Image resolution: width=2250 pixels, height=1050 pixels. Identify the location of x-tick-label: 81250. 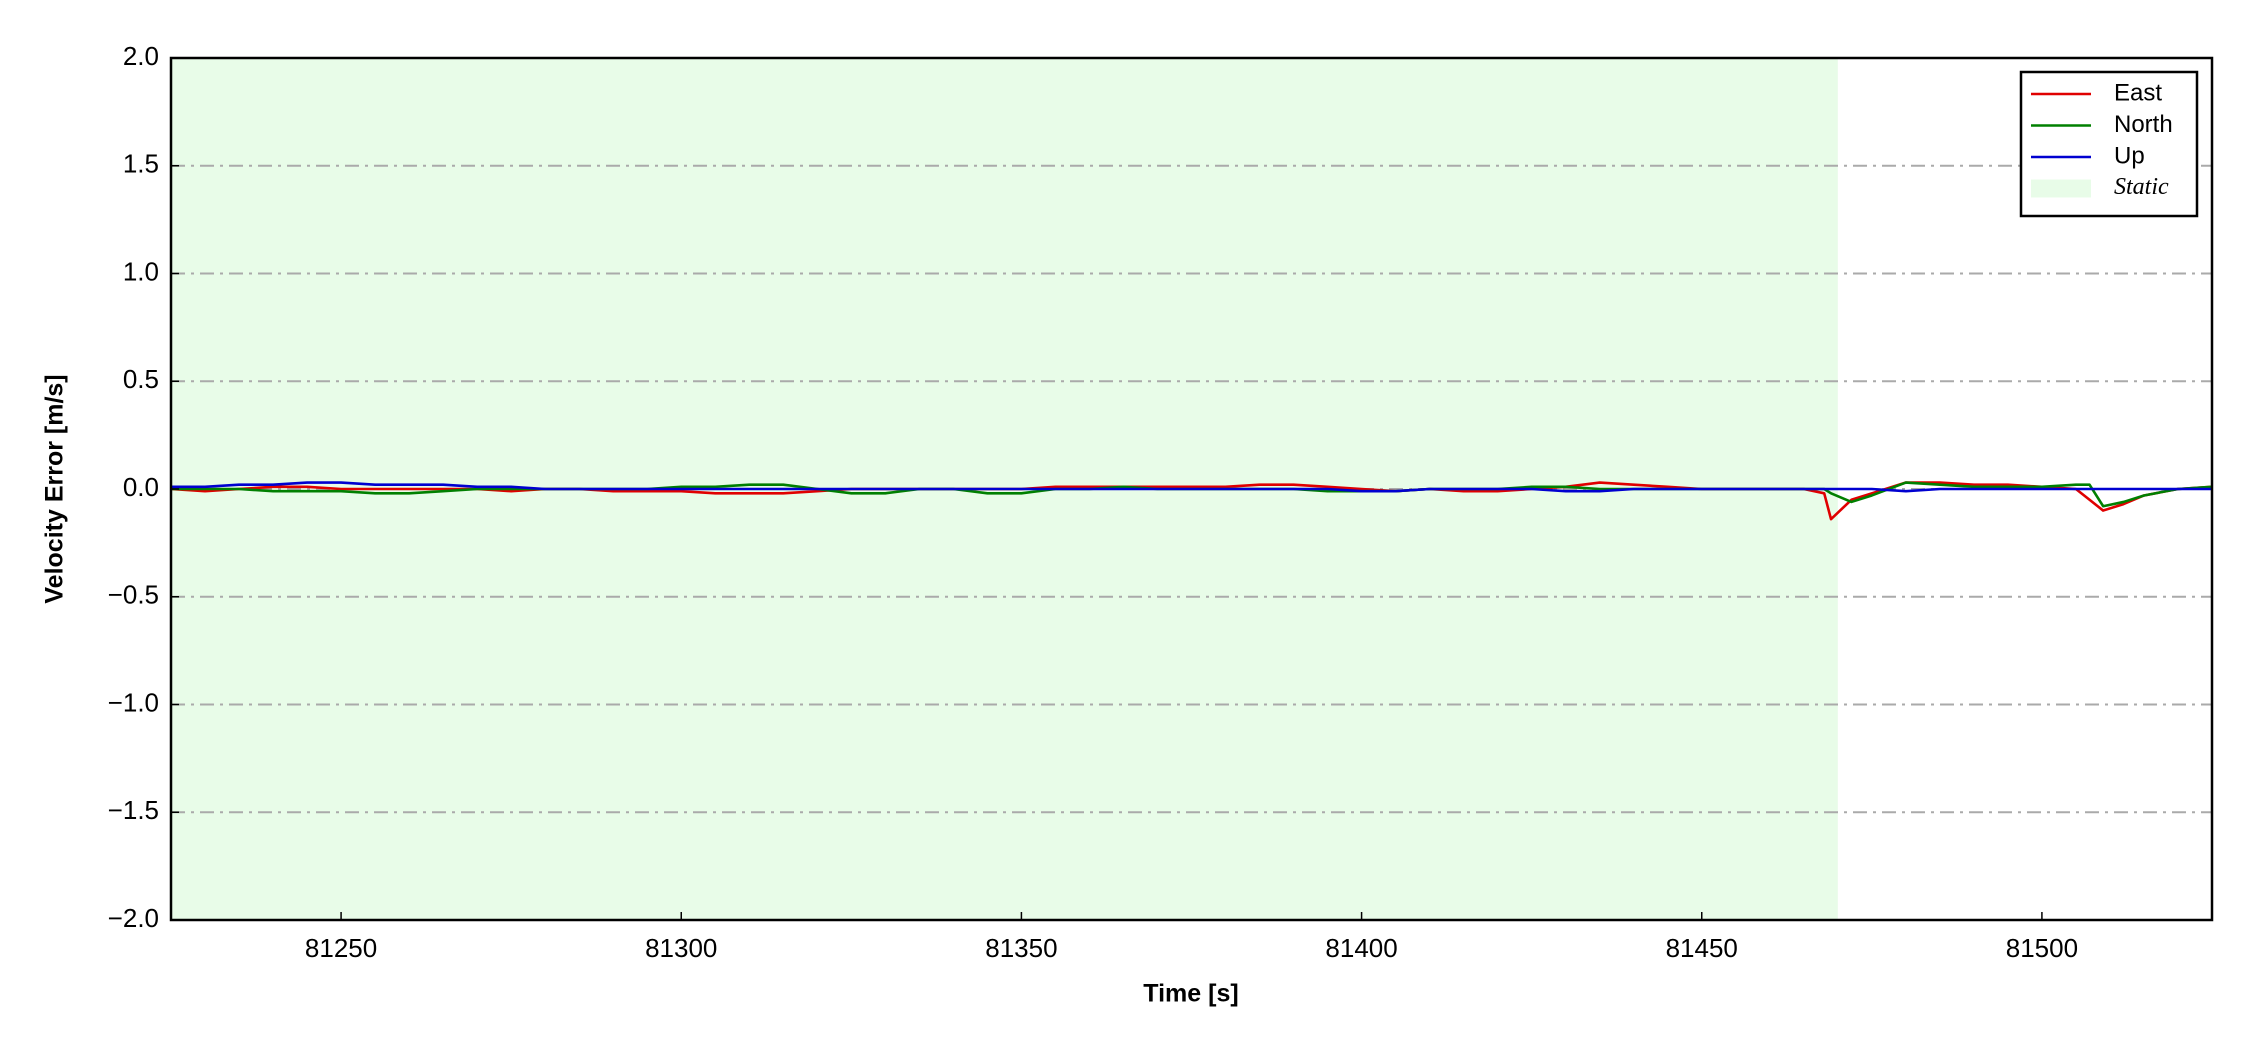
(341, 948).